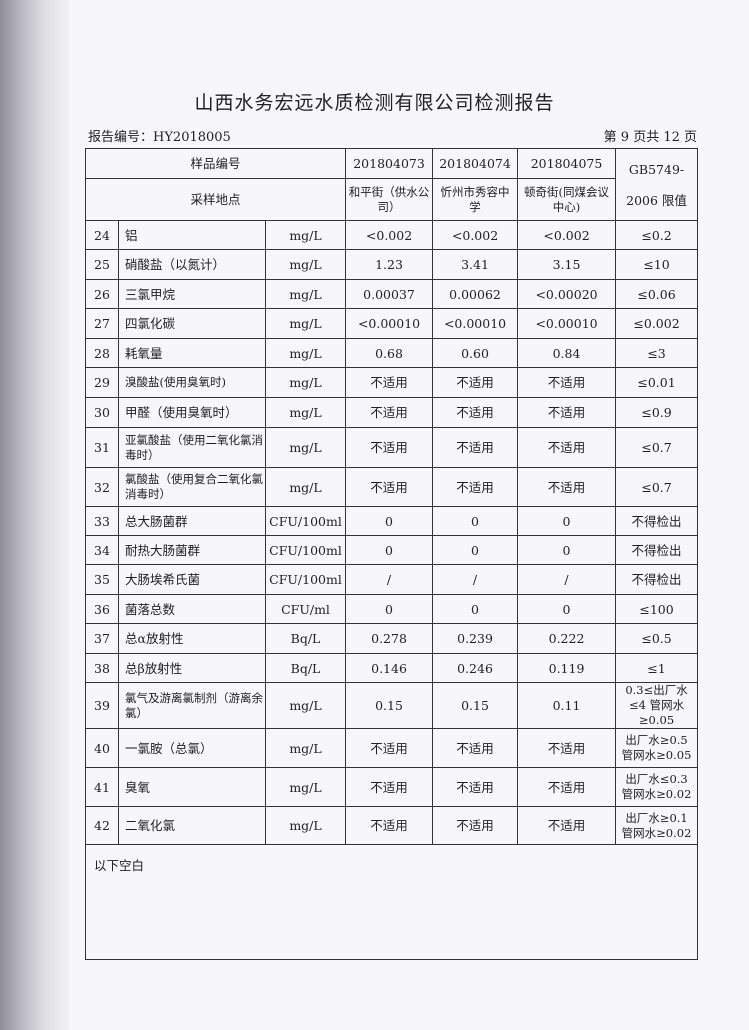 The width and height of the screenshot is (749, 1030). I want to click on limit: ≤10, so click(657, 264).